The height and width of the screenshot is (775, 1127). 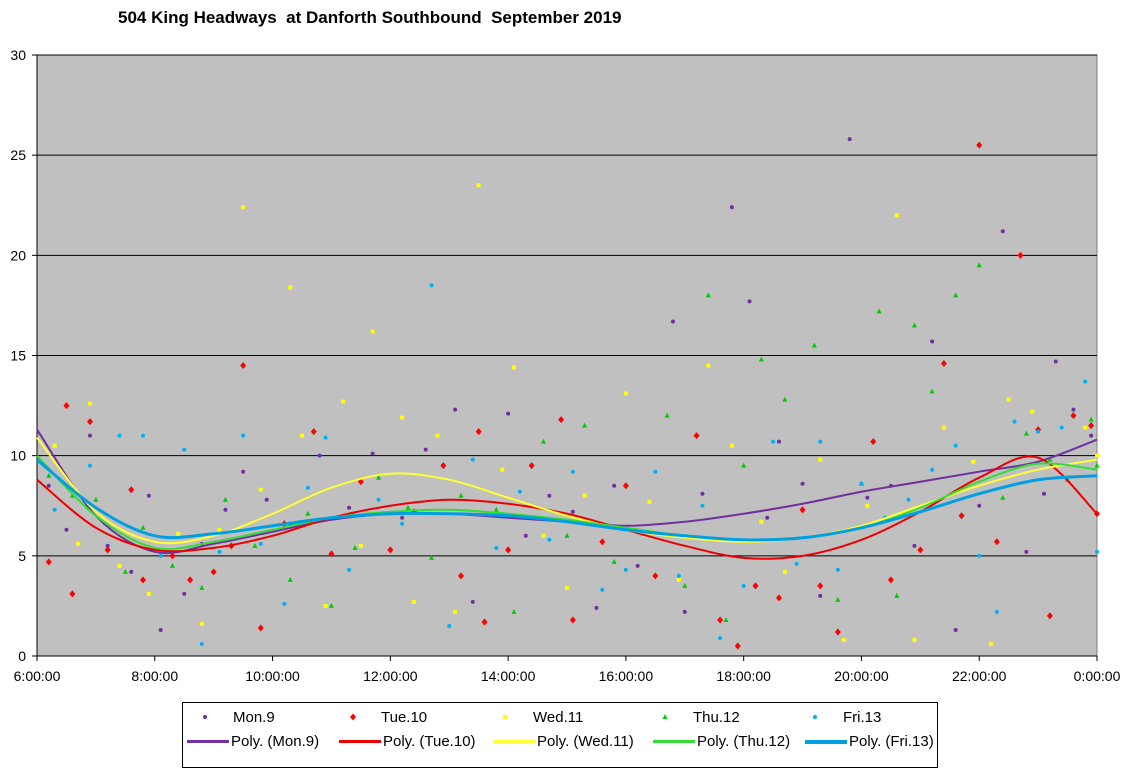 What do you see at coordinates (538, 717) in the screenshot?
I see `legend-item: Wed.11` at bounding box center [538, 717].